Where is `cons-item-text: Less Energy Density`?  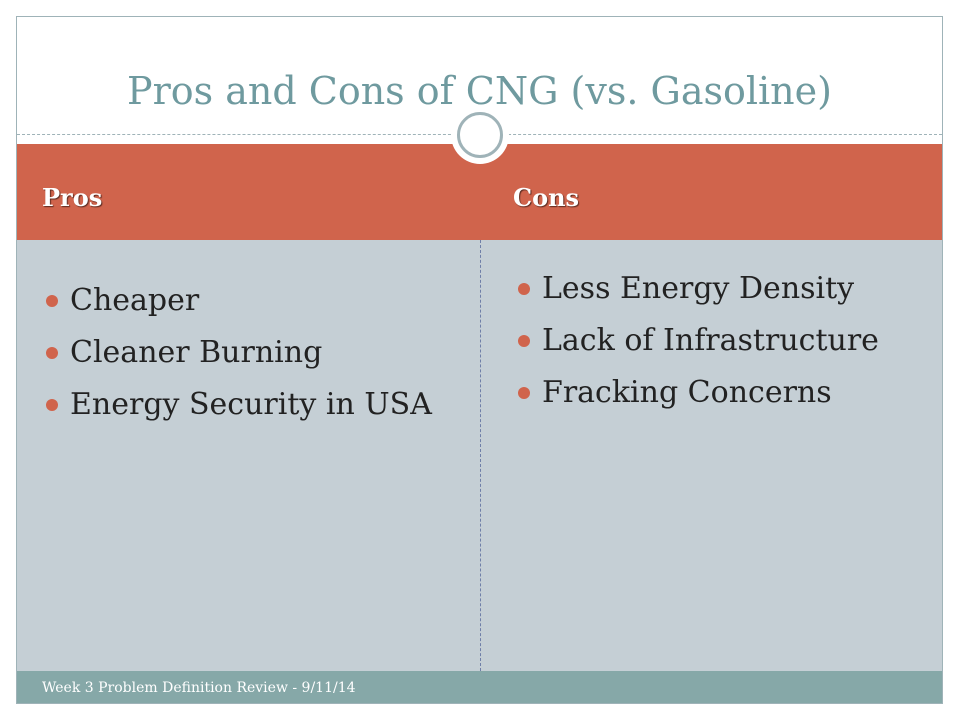 cons-item-text: Less Energy Density is located at coordinates (698, 288).